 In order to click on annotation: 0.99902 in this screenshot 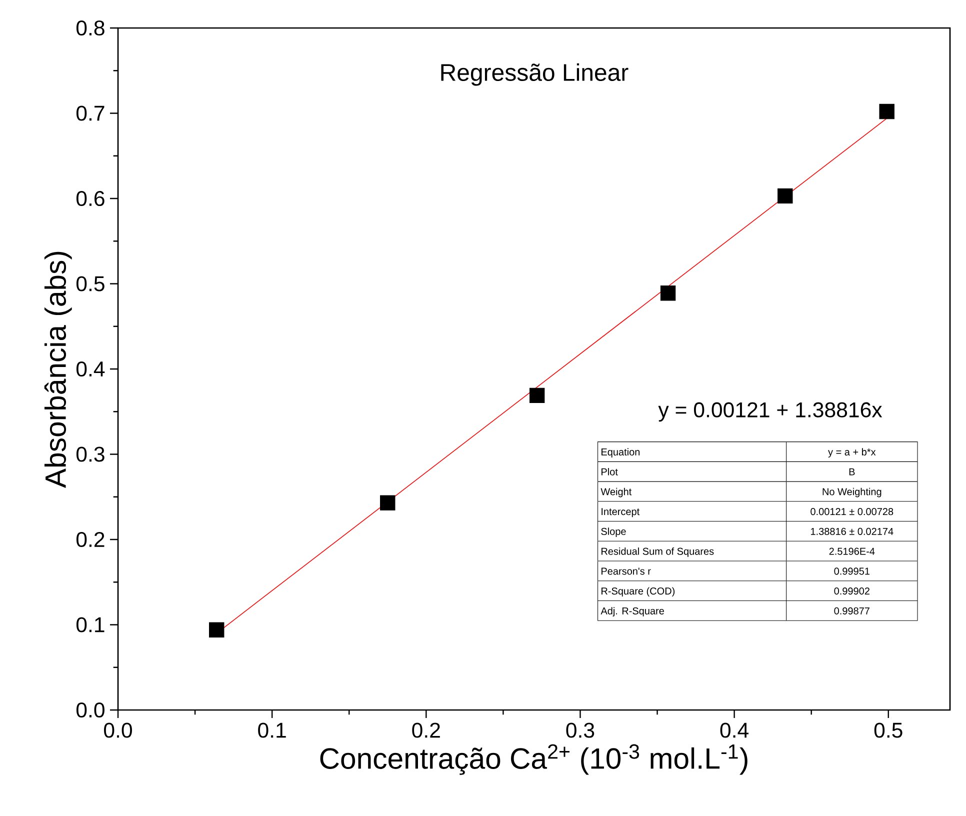, I will do `click(852, 591)`.